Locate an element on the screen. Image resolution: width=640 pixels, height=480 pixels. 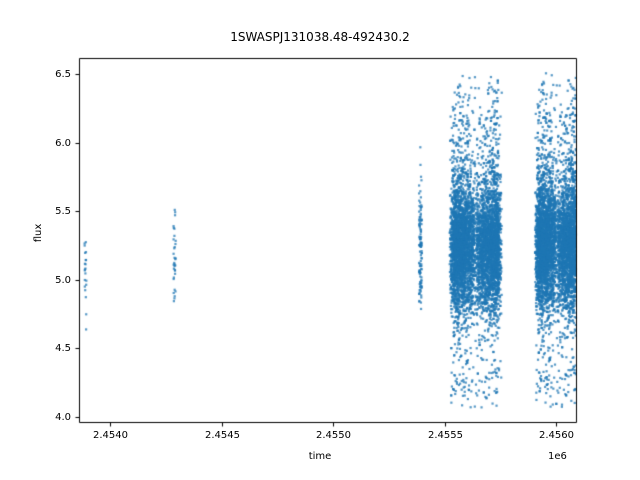
y-axis-label: flux is located at coordinates (38, 233).